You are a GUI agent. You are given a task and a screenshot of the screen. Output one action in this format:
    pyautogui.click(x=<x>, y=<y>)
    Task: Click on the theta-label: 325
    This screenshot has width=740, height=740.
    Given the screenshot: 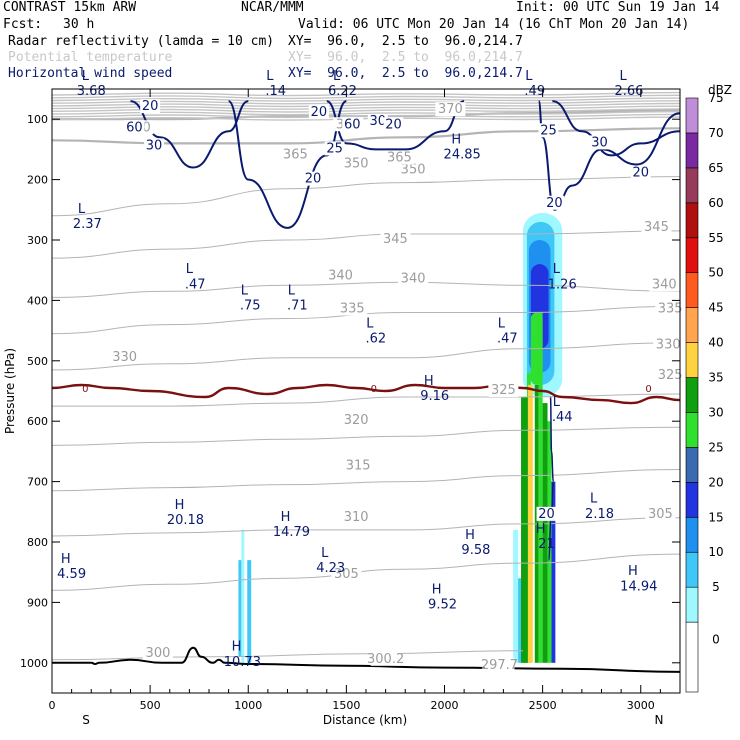 What is the action you would take?
    pyautogui.click(x=503, y=390)
    